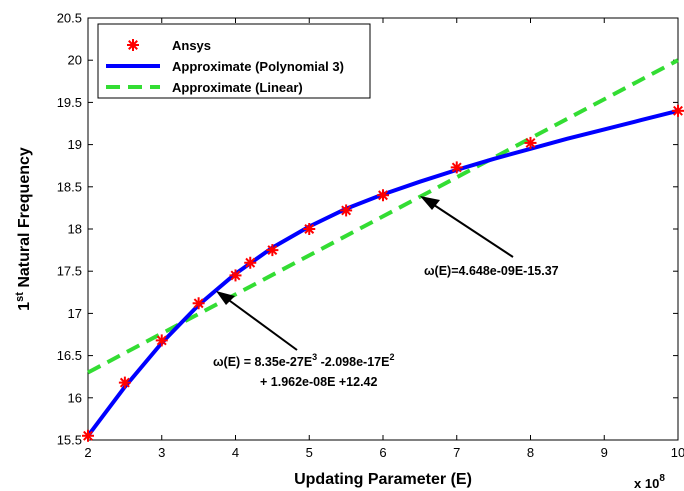 The image size is (684, 491). What do you see at coordinates (235, 452) in the screenshot?
I see `x-tick-label: 4` at bounding box center [235, 452].